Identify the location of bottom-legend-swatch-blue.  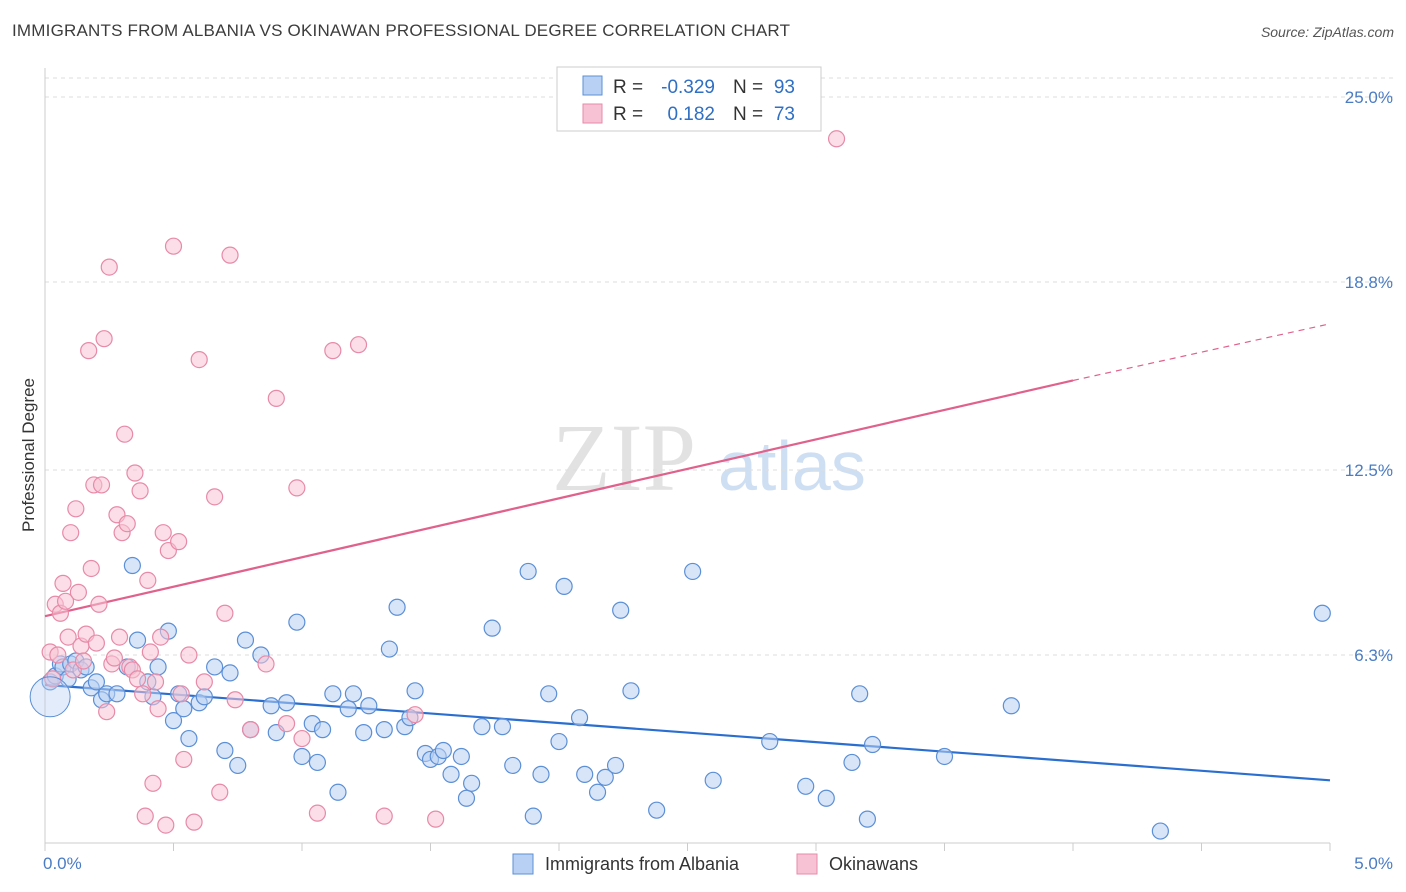
(523, 864).